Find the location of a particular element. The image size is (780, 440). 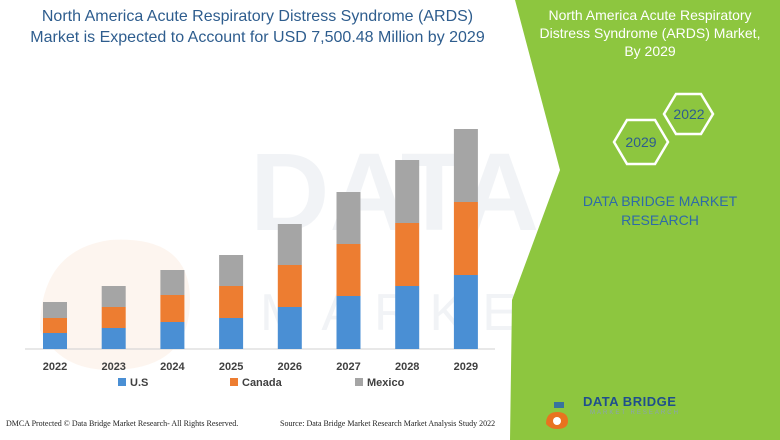

legend-swatch-canada is located at coordinates (234, 382).